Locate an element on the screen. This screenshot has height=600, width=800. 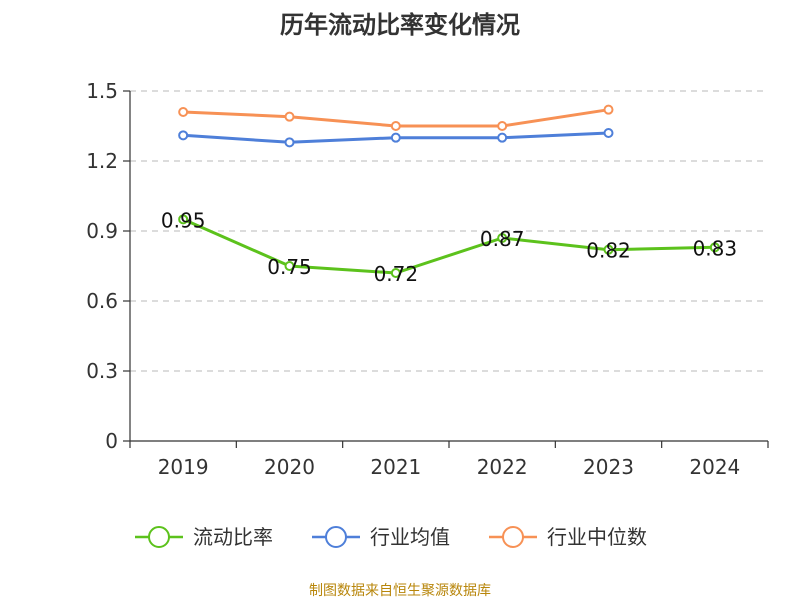
legend-label-0: 流动比率 is located at coordinates (233, 537).